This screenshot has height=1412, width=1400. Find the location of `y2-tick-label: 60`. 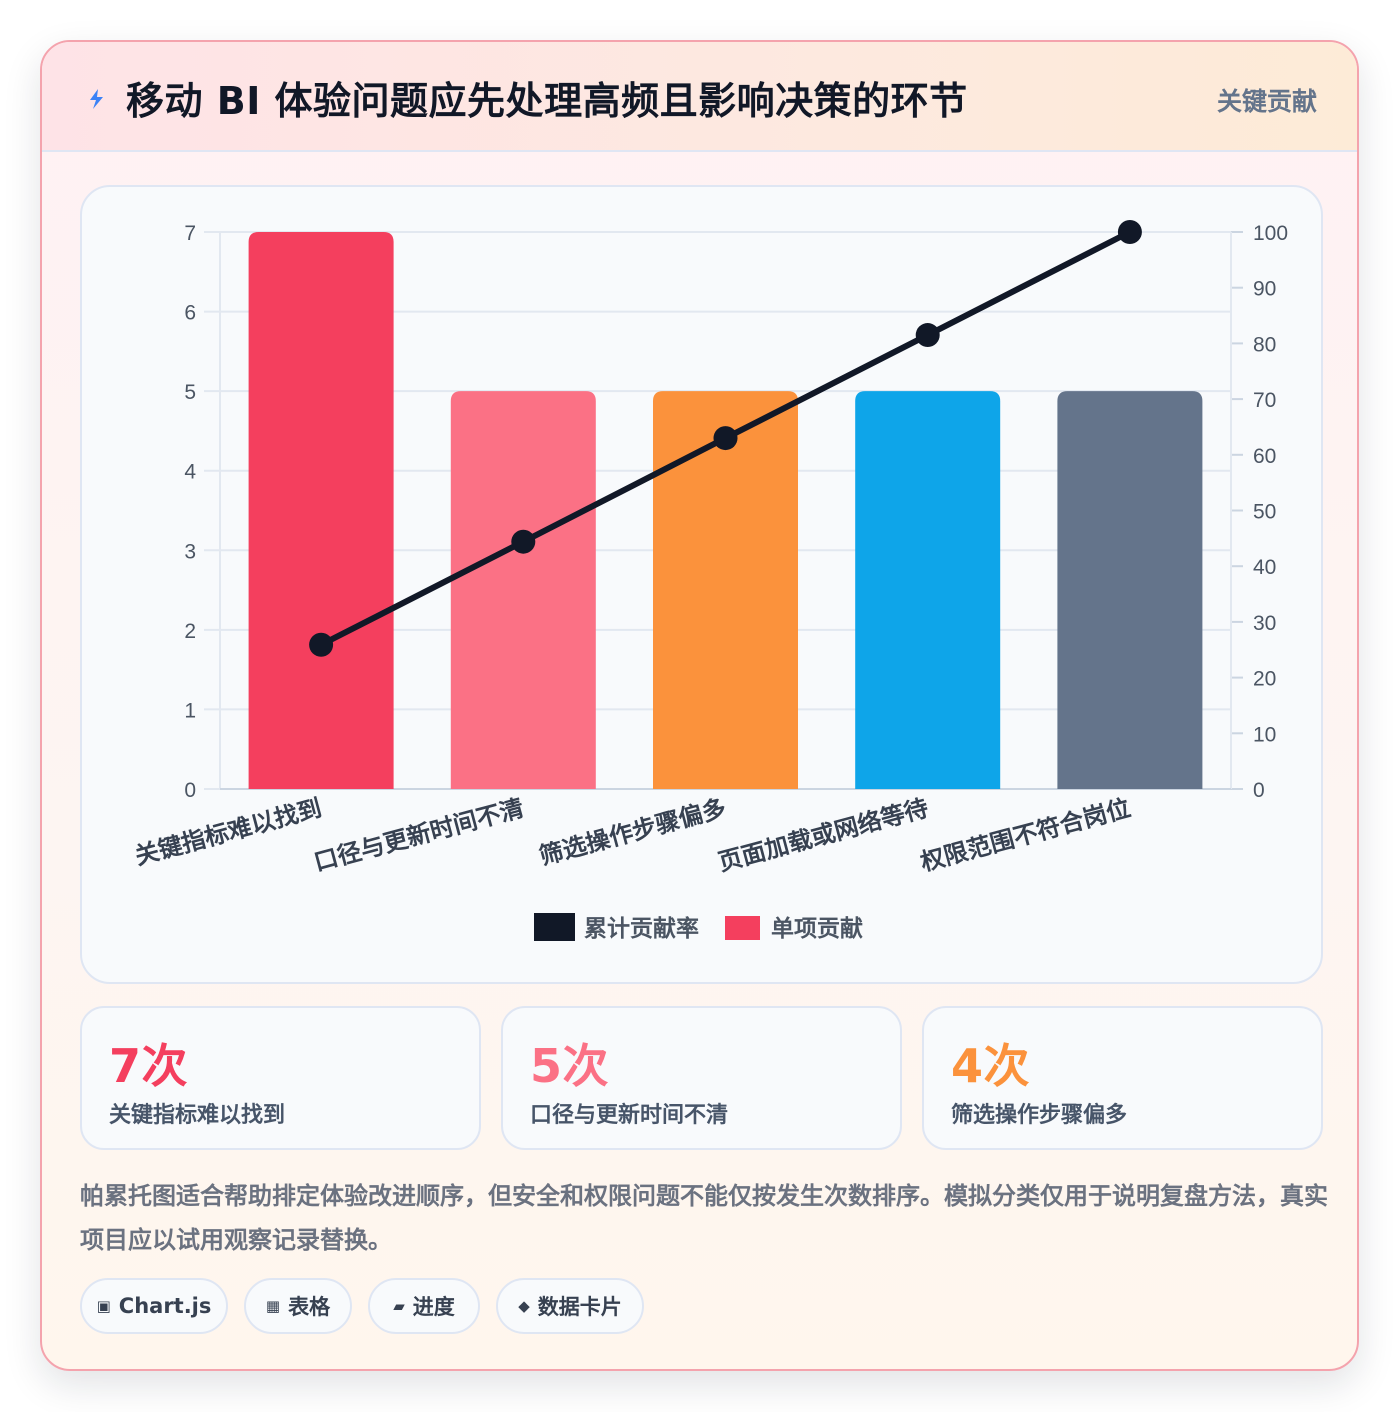

y2-tick-label: 60 is located at coordinates (1264, 456).